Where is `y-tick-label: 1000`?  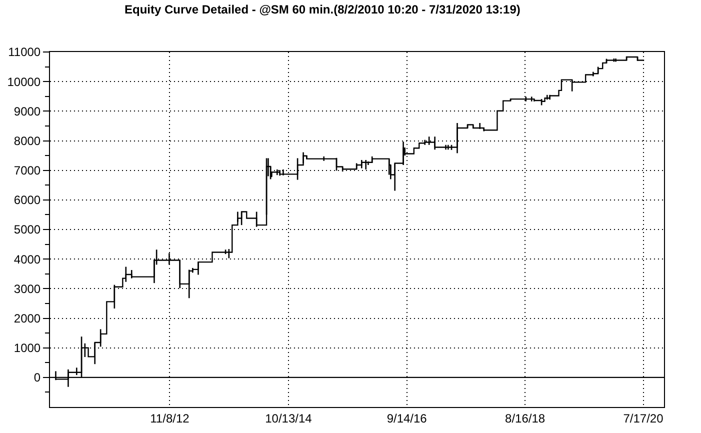 y-tick-label: 1000 is located at coordinates (27, 348).